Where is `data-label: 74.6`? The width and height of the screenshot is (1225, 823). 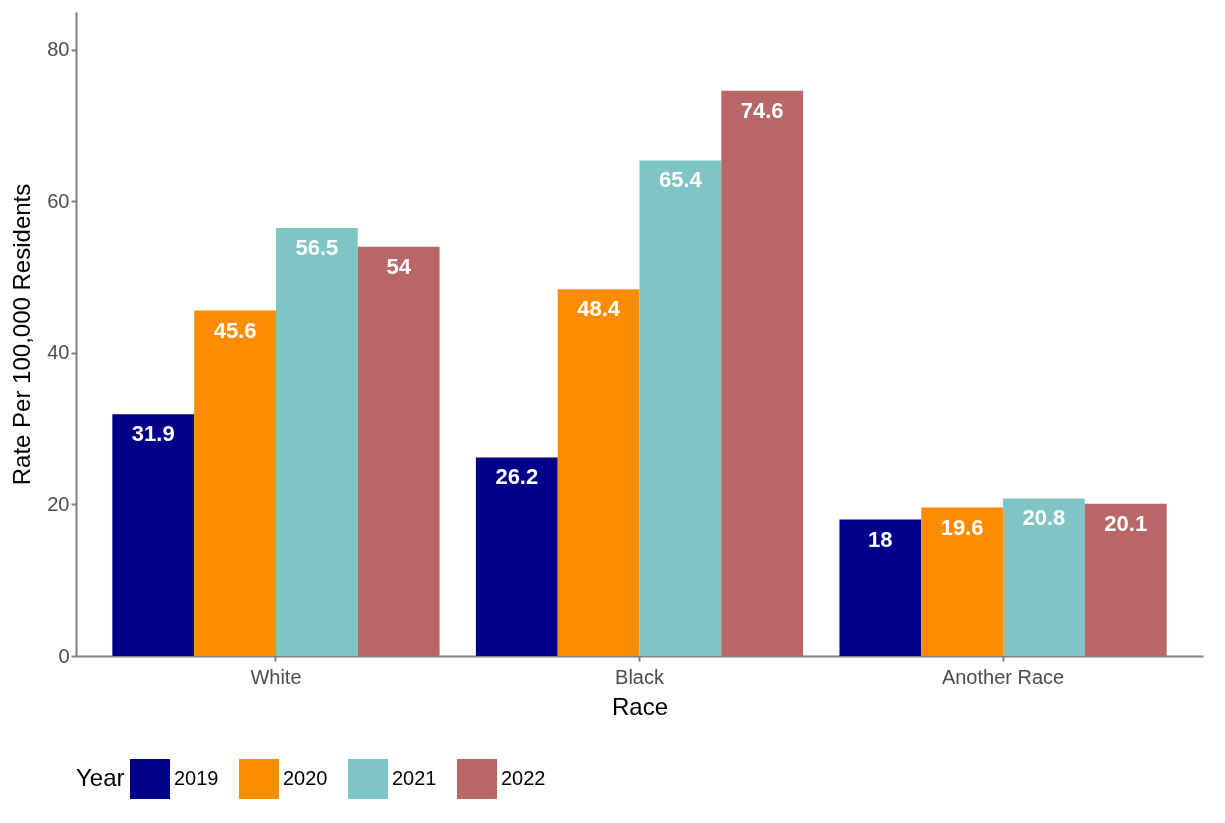
data-label: 74.6 is located at coordinates (762, 110).